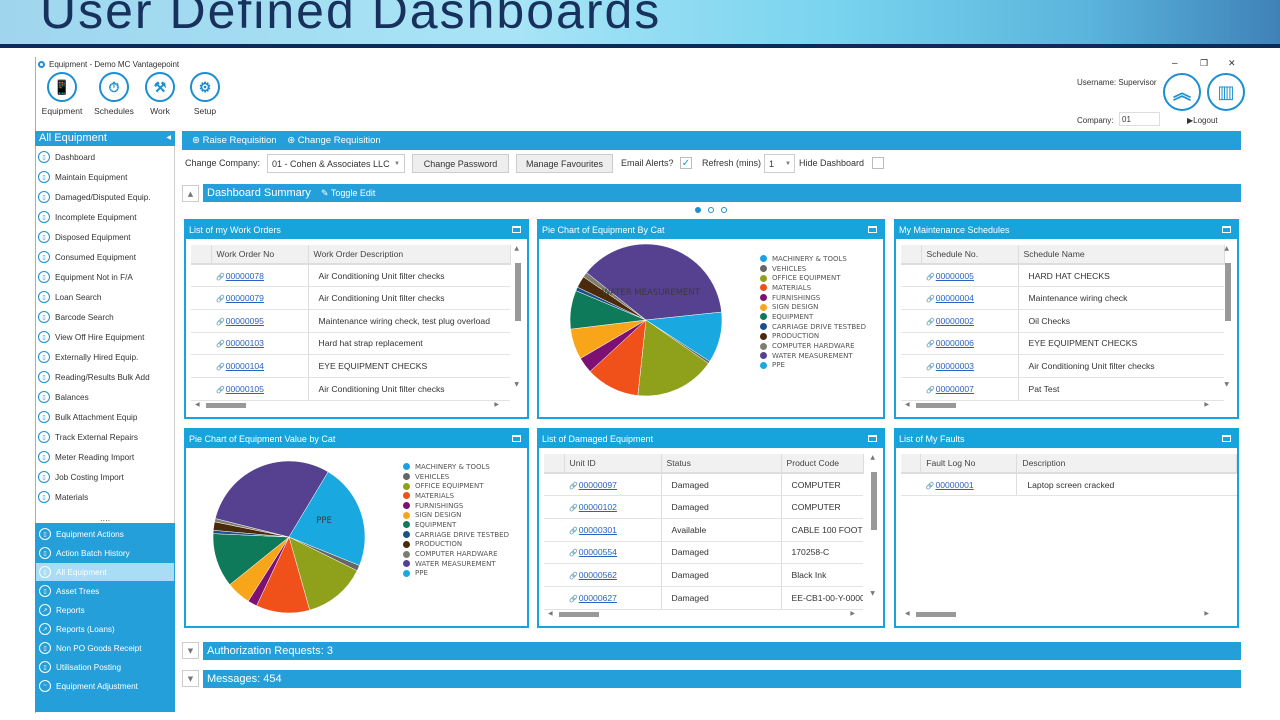 The height and width of the screenshot is (720, 1280). What do you see at coordinates (686, 163) in the screenshot?
I see `email-alerts-checkbox: ✓` at bounding box center [686, 163].